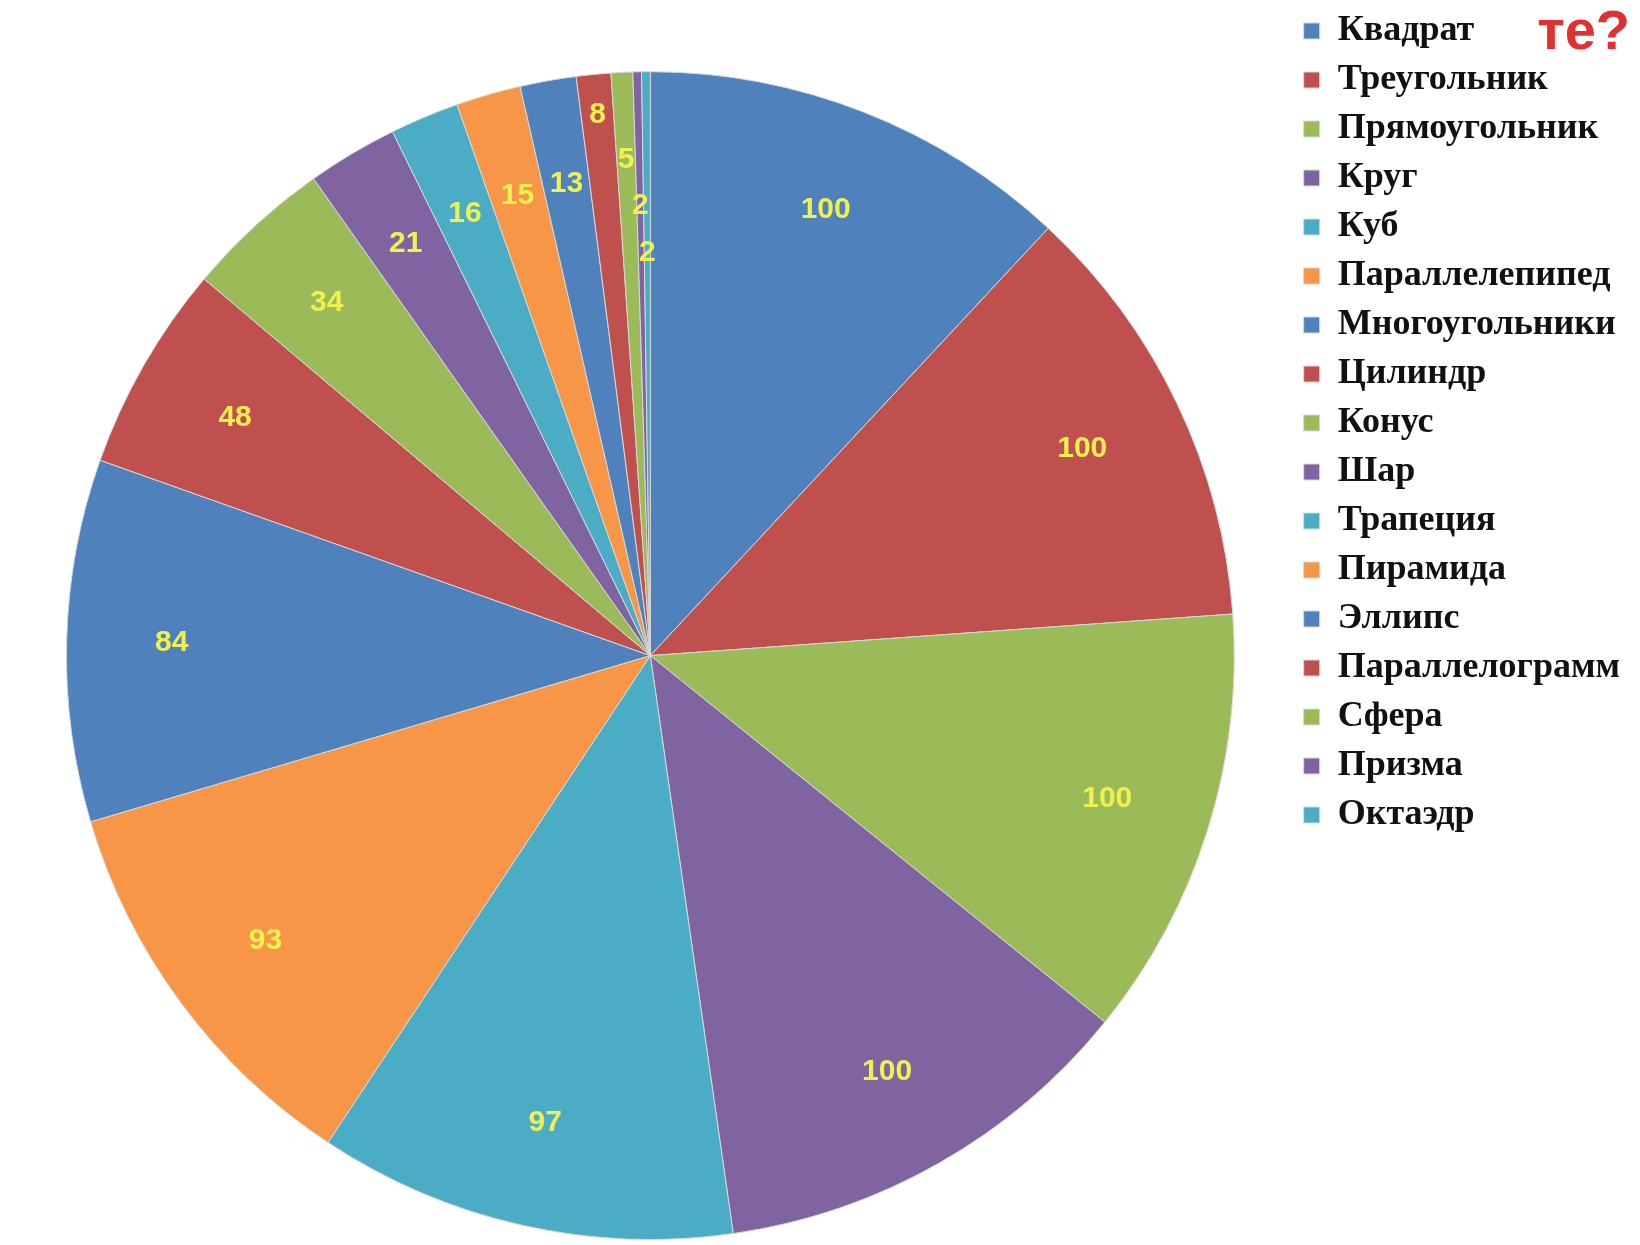 The height and width of the screenshot is (1245, 1640). I want to click on data-label: 15, so click(517, 193).